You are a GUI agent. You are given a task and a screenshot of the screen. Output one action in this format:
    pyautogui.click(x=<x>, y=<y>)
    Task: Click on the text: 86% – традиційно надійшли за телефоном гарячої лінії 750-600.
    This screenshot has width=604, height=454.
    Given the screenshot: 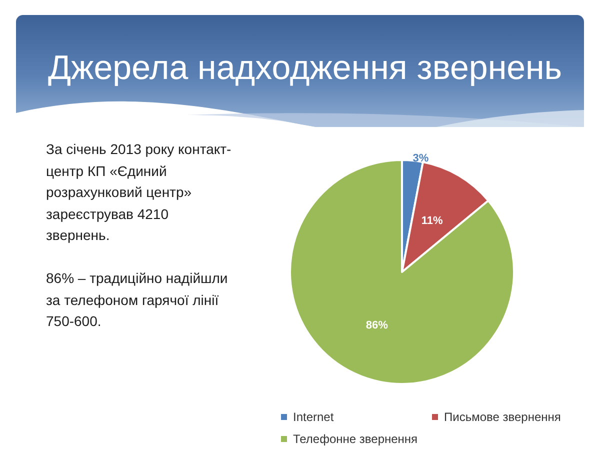 What is the action you would take?
    pyautogui.click(x=137, y=300)
    